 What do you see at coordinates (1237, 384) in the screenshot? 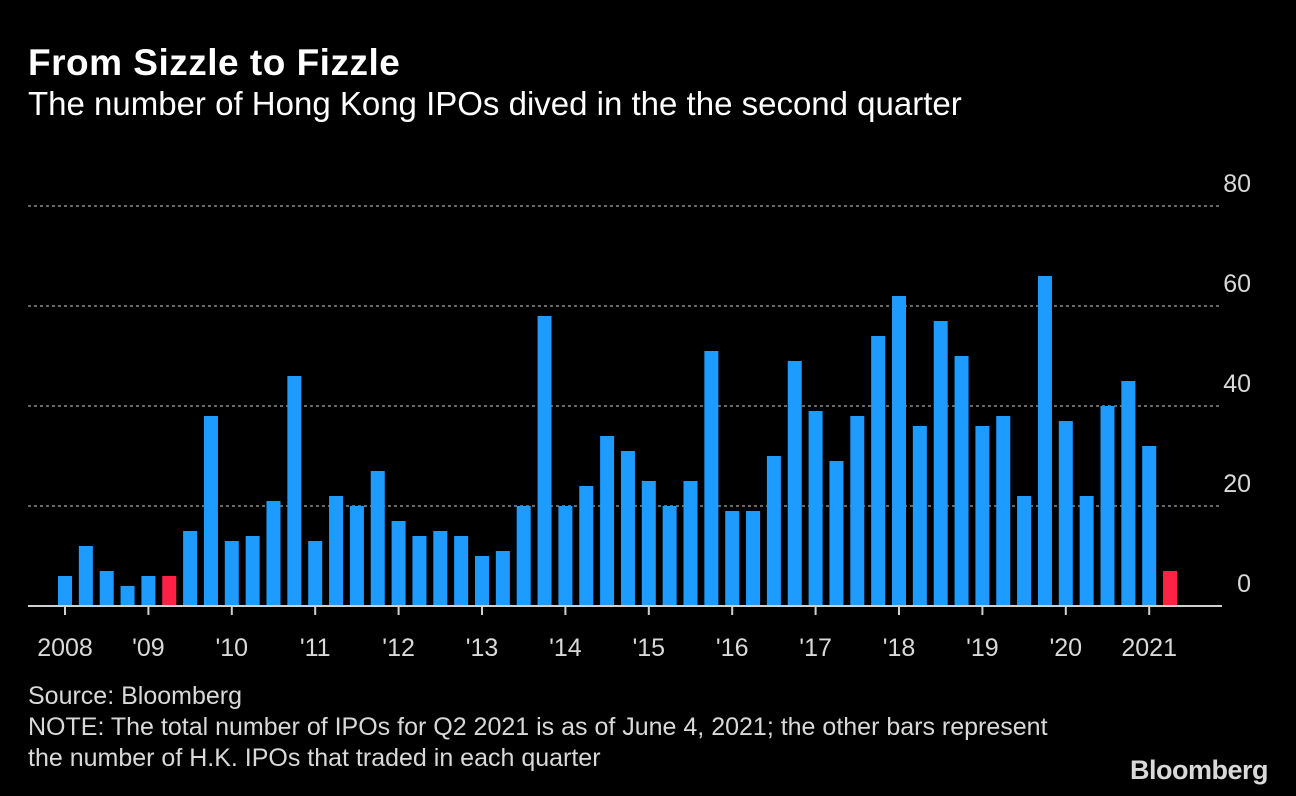
I see `y-tick-label: 40` at bounding box center [1237, 384].